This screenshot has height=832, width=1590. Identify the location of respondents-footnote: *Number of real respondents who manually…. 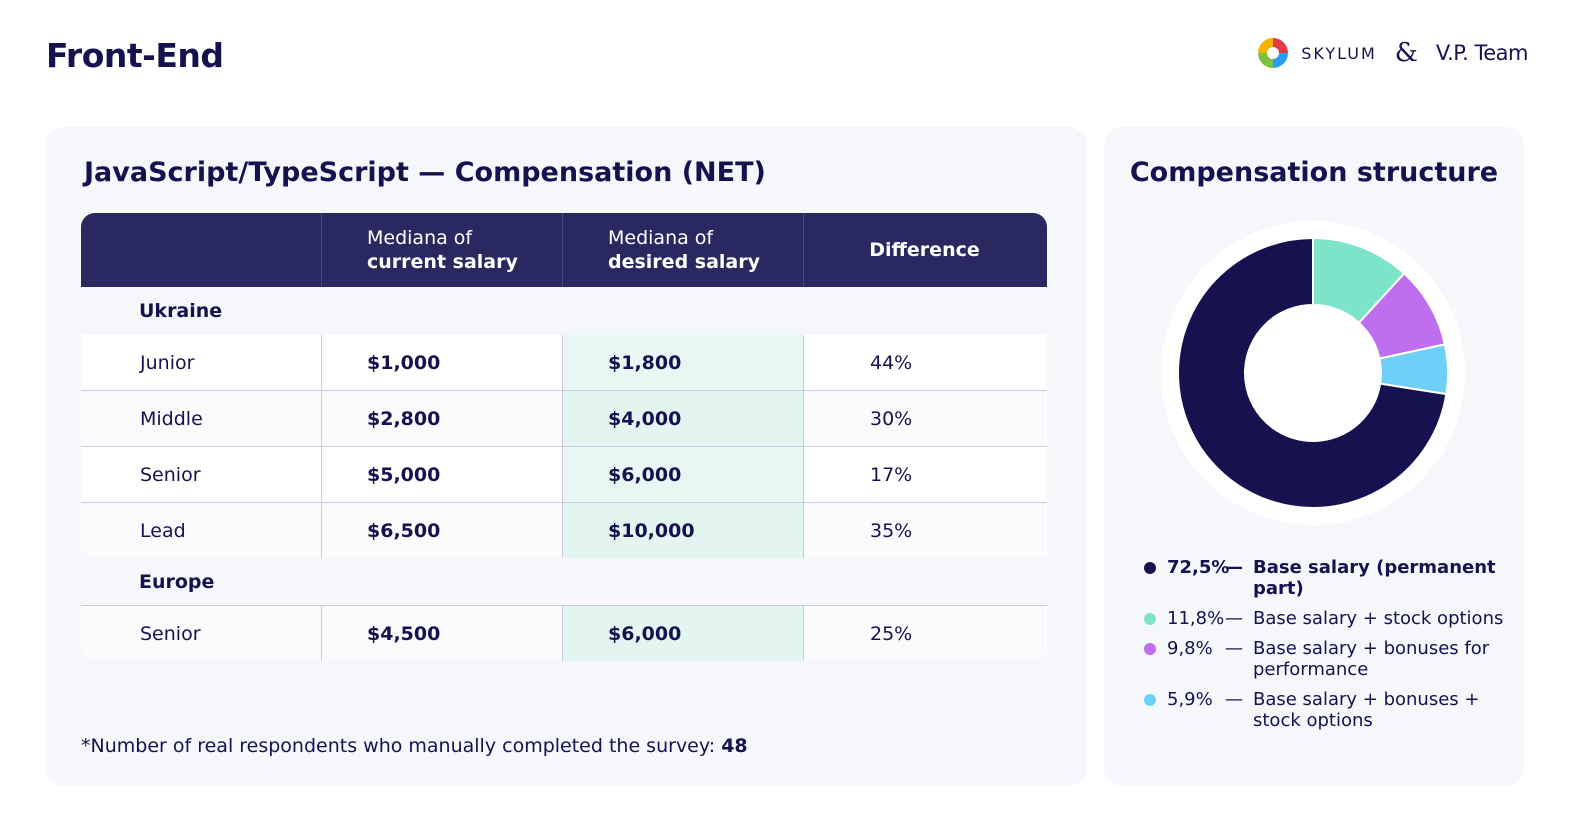
(414, 746).